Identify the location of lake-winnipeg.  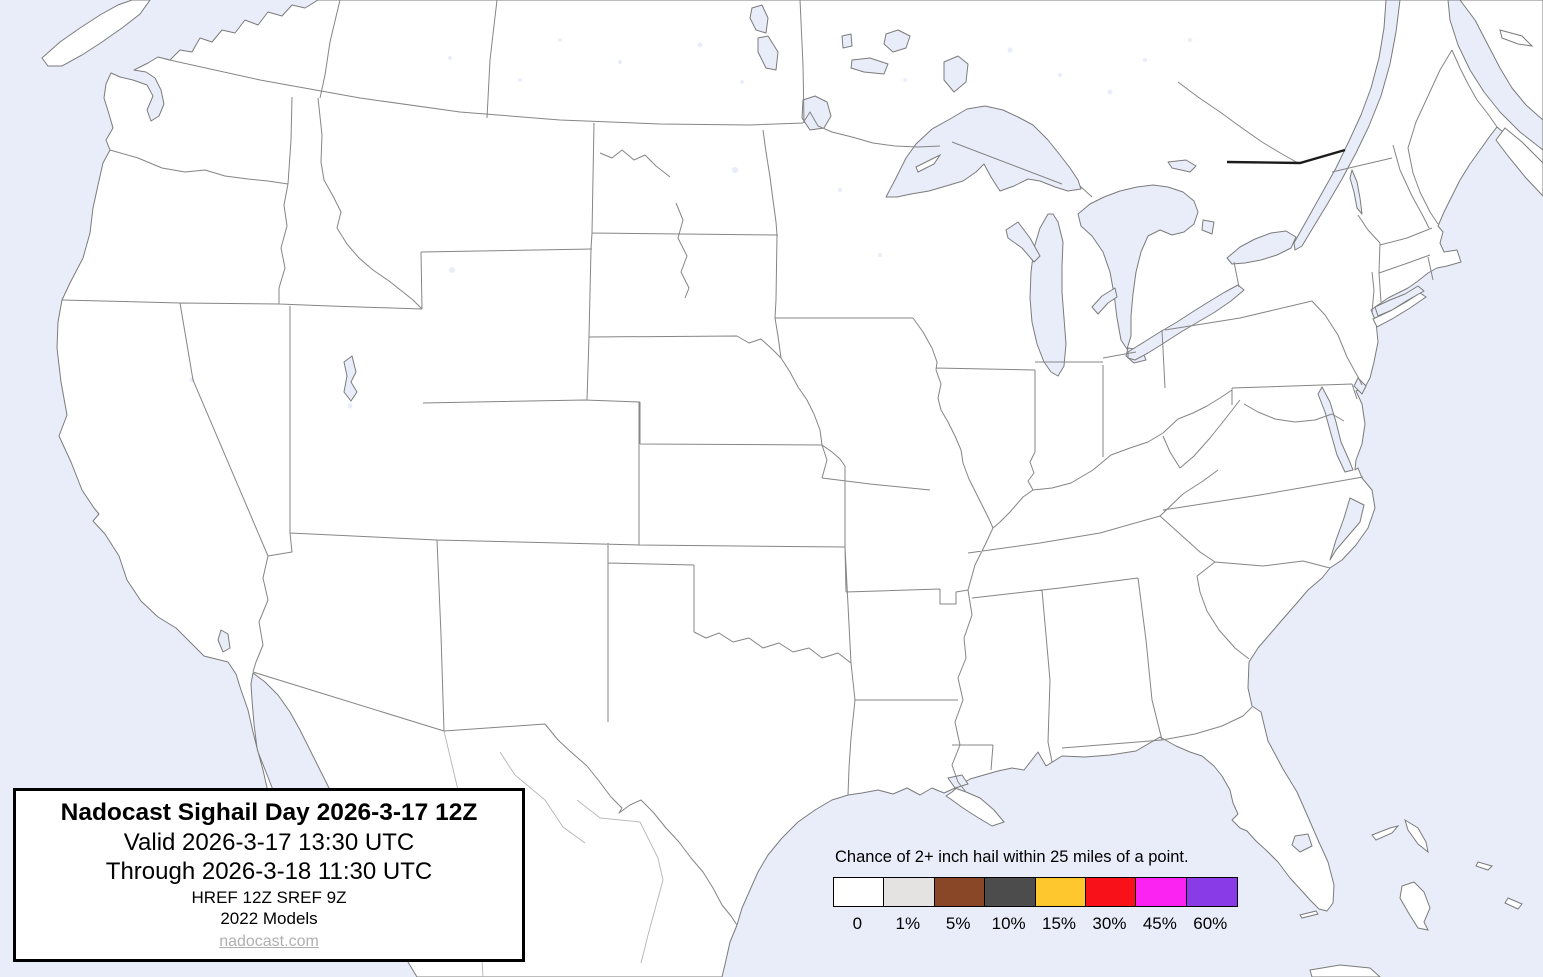
(759, 19).